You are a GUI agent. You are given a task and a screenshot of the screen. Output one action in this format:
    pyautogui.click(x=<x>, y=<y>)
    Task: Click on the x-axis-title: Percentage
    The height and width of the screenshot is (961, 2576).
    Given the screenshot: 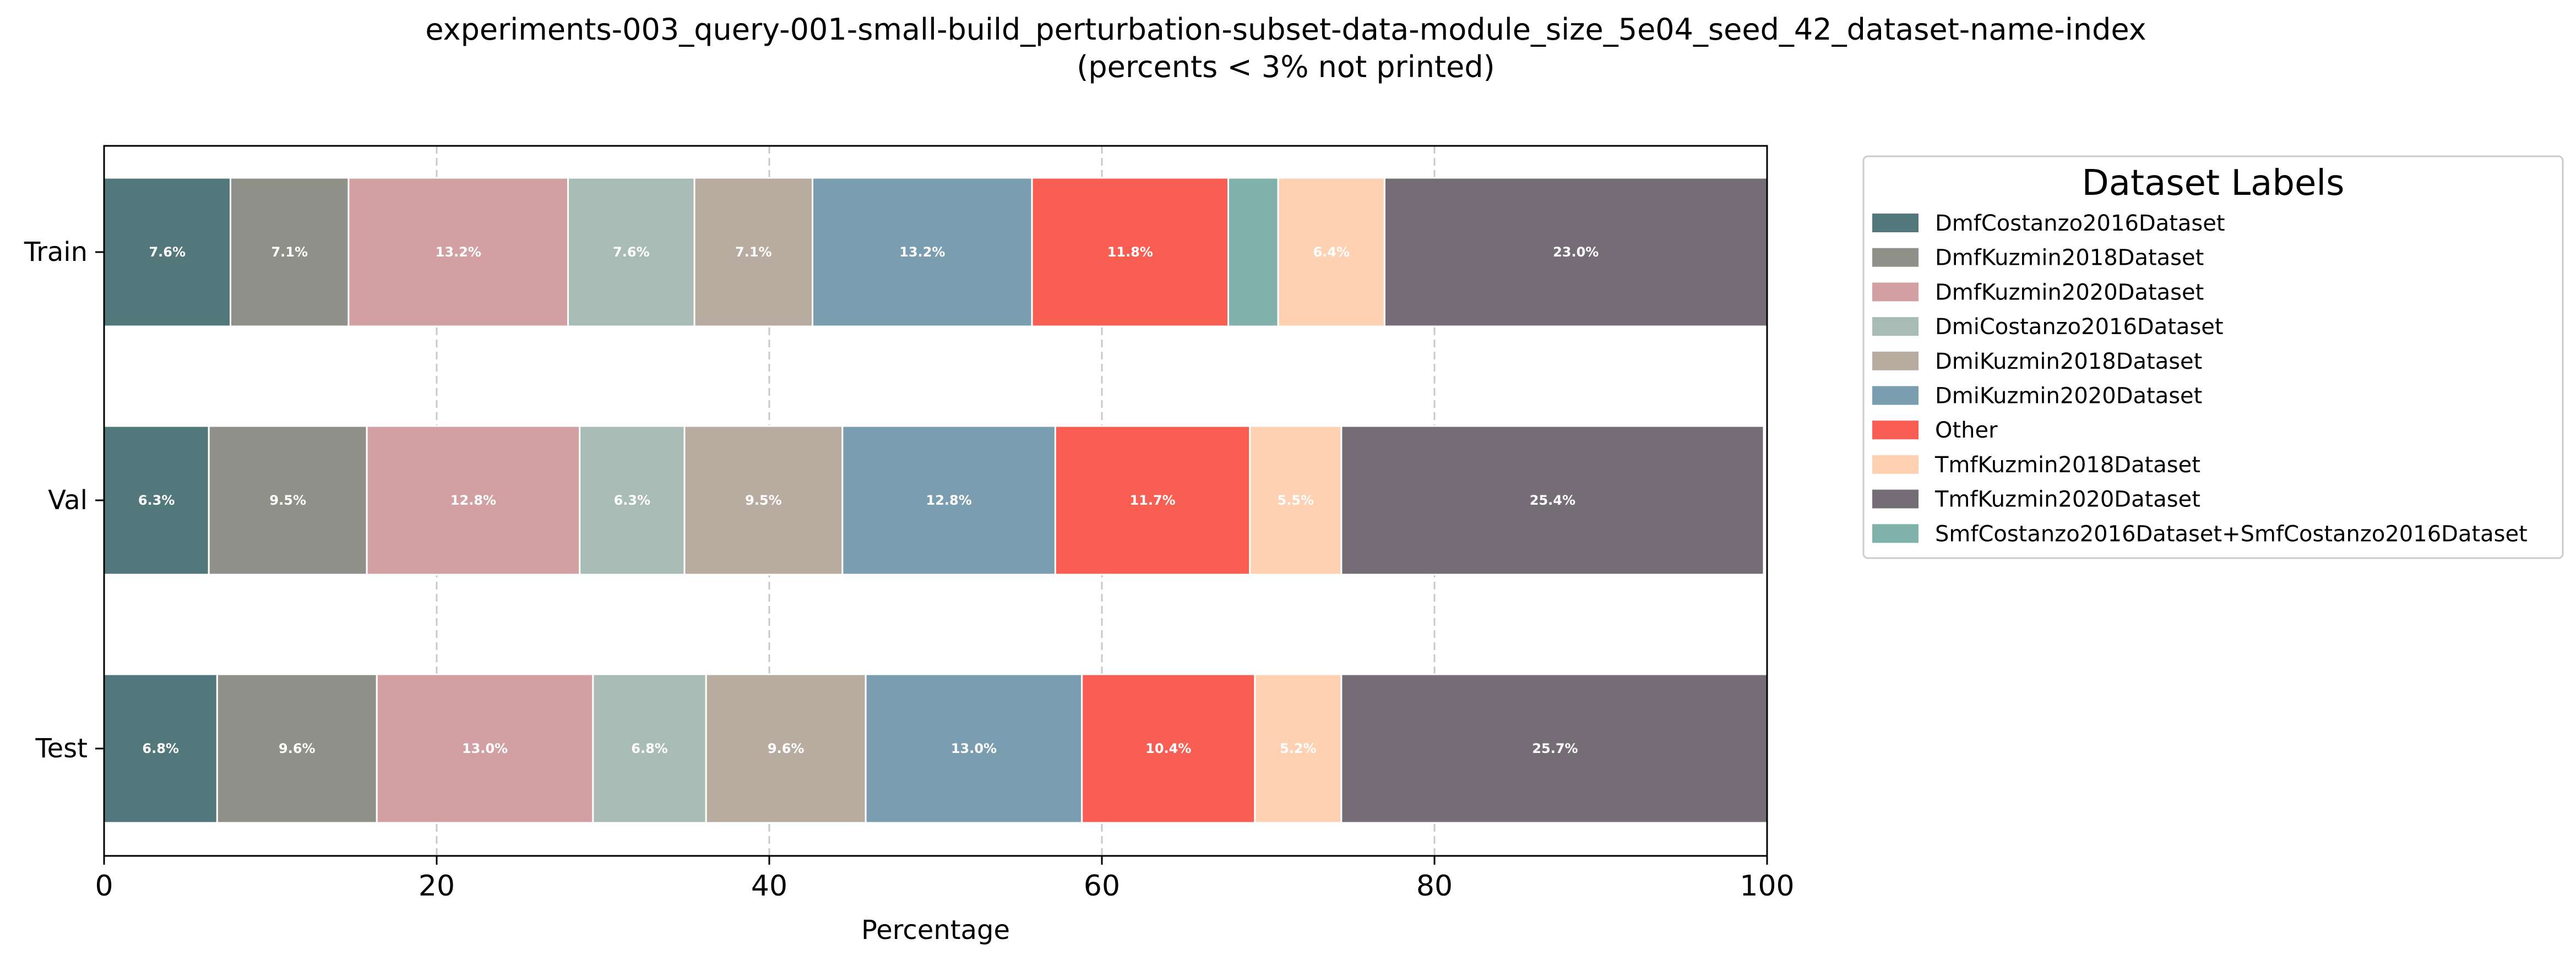 What is the action you would take?
    pyautogui.click(x=936, y=930)
    